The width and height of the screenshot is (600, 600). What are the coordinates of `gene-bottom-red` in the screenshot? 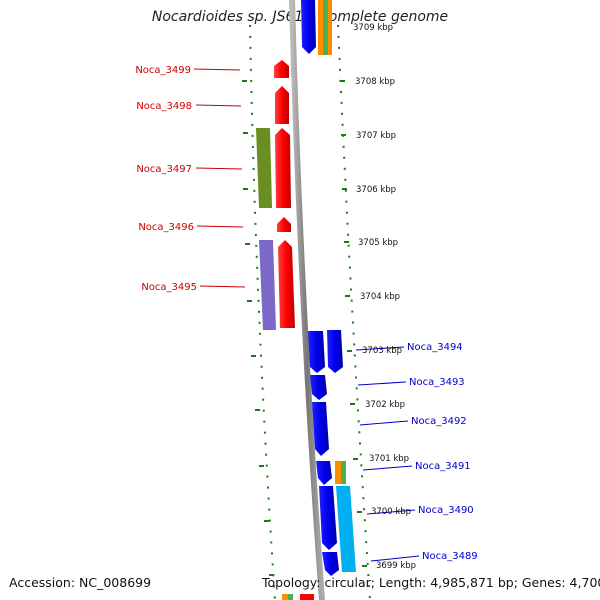 It's located at (307, 597).